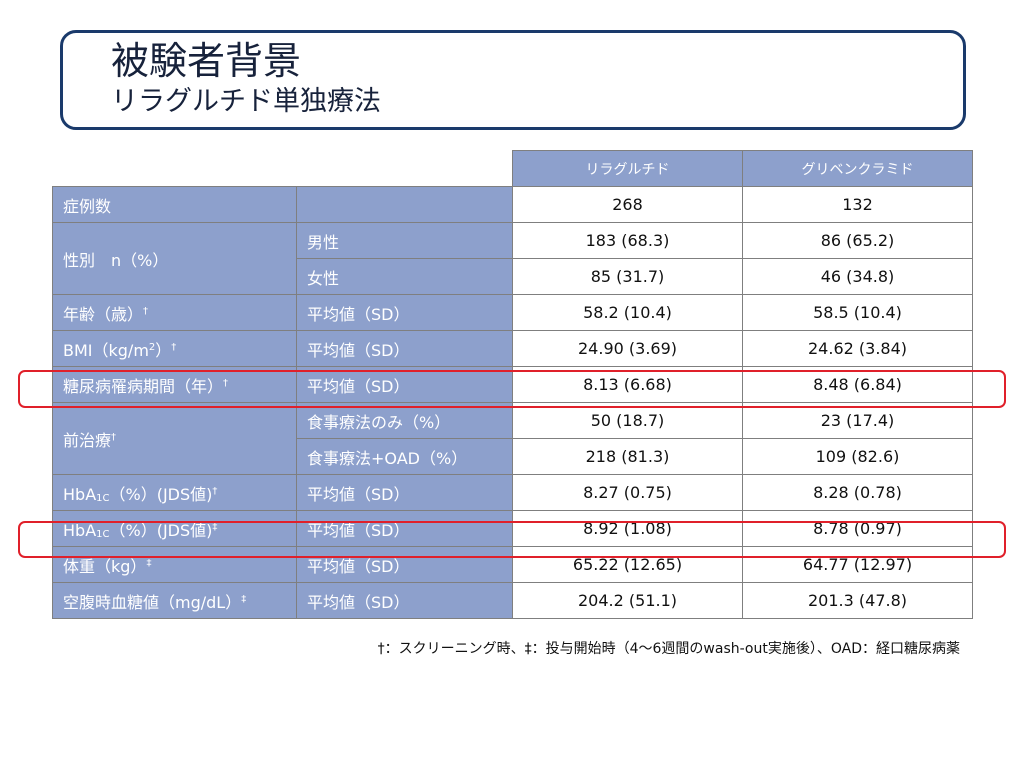 The image size is (1024, 768). I want to click on cell-diet-glibenclamide: 23 (17.4), so click(857, 420).